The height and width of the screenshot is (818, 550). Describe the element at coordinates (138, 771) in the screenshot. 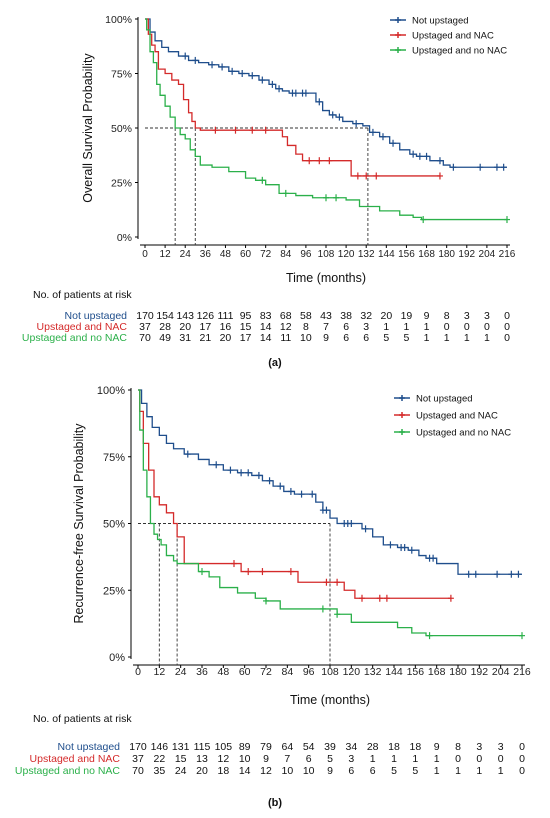

I see `risk-table-cell: 70` at that location.